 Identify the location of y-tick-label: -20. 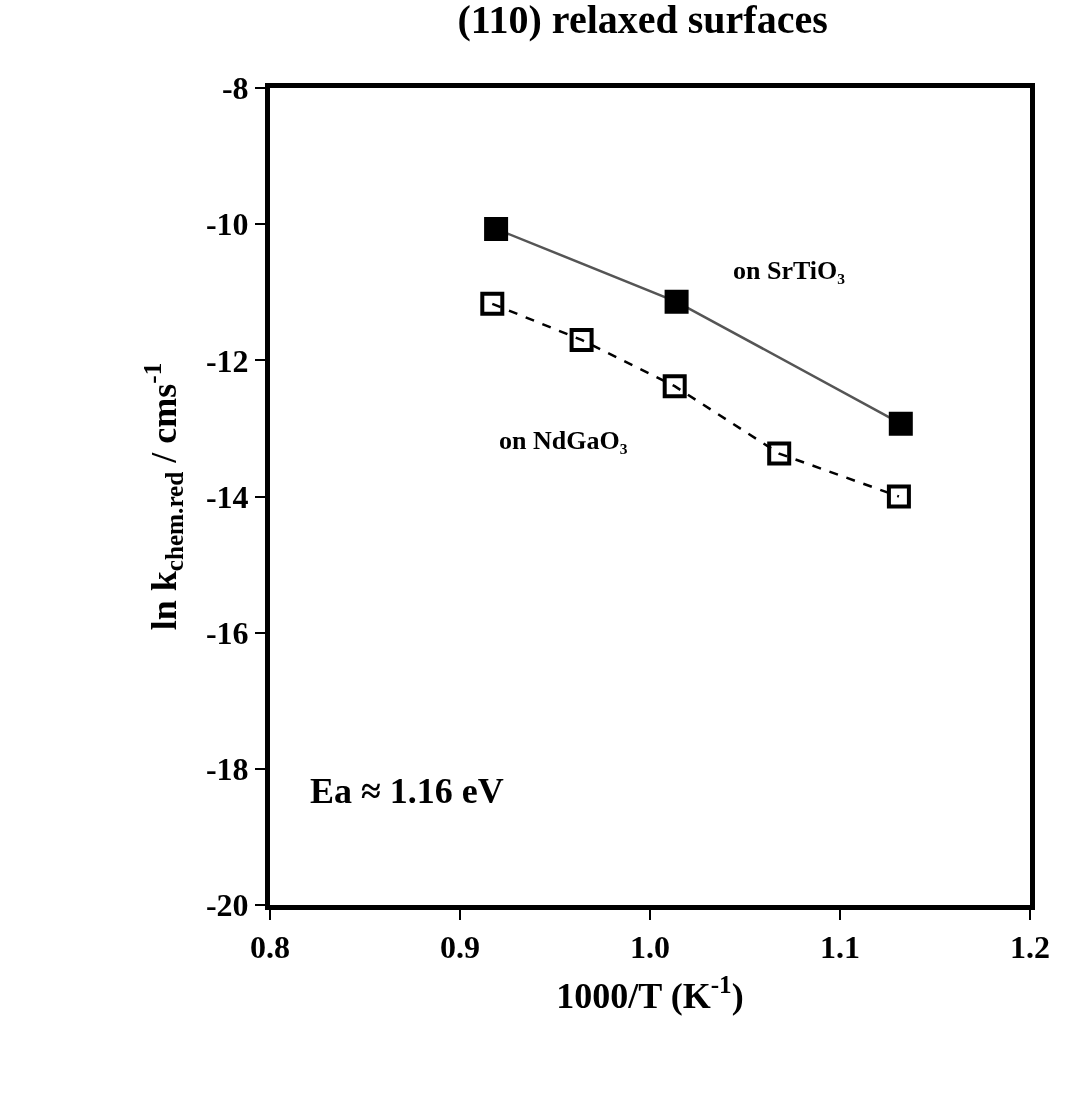
(227, 905).